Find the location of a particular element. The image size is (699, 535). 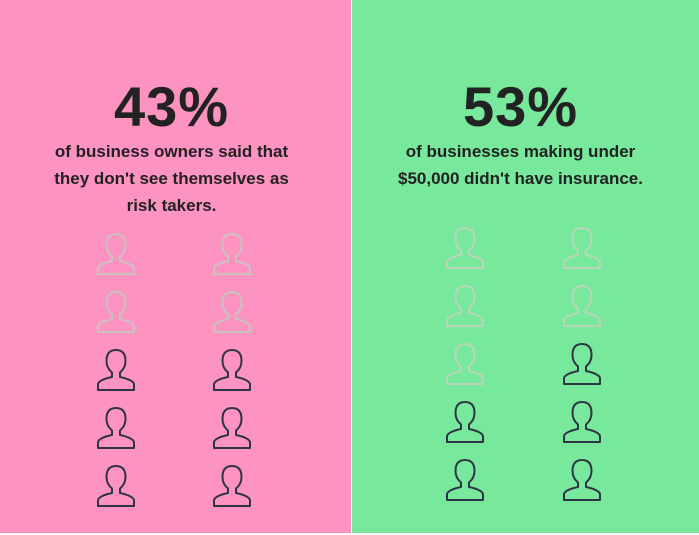

caption-line: $50,000 didn't have insurance. is located at coordinates (520, 178).